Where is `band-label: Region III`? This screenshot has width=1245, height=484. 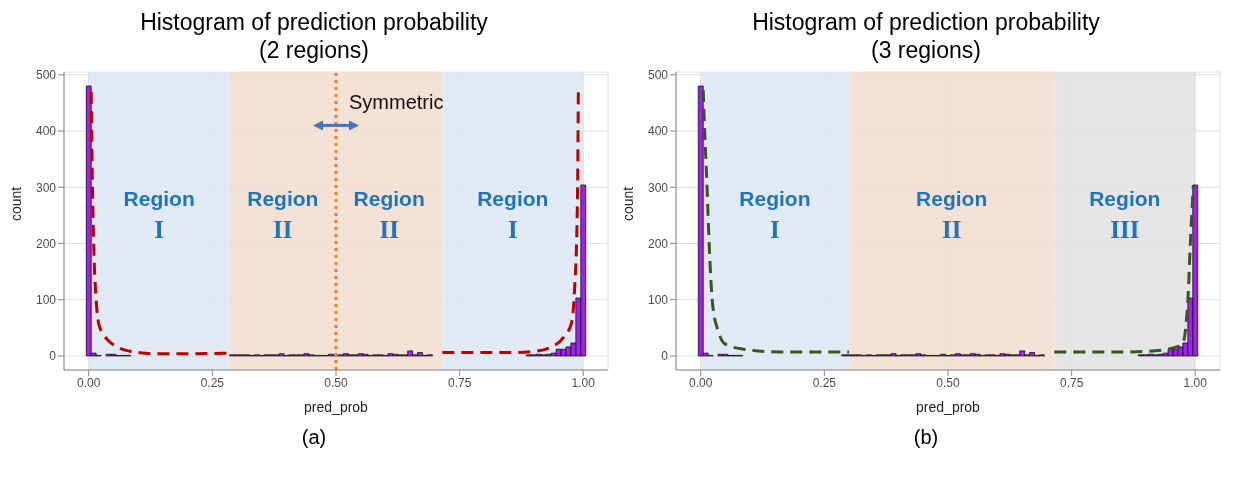 band-label: Region III is located at coordinates (1125, 215).